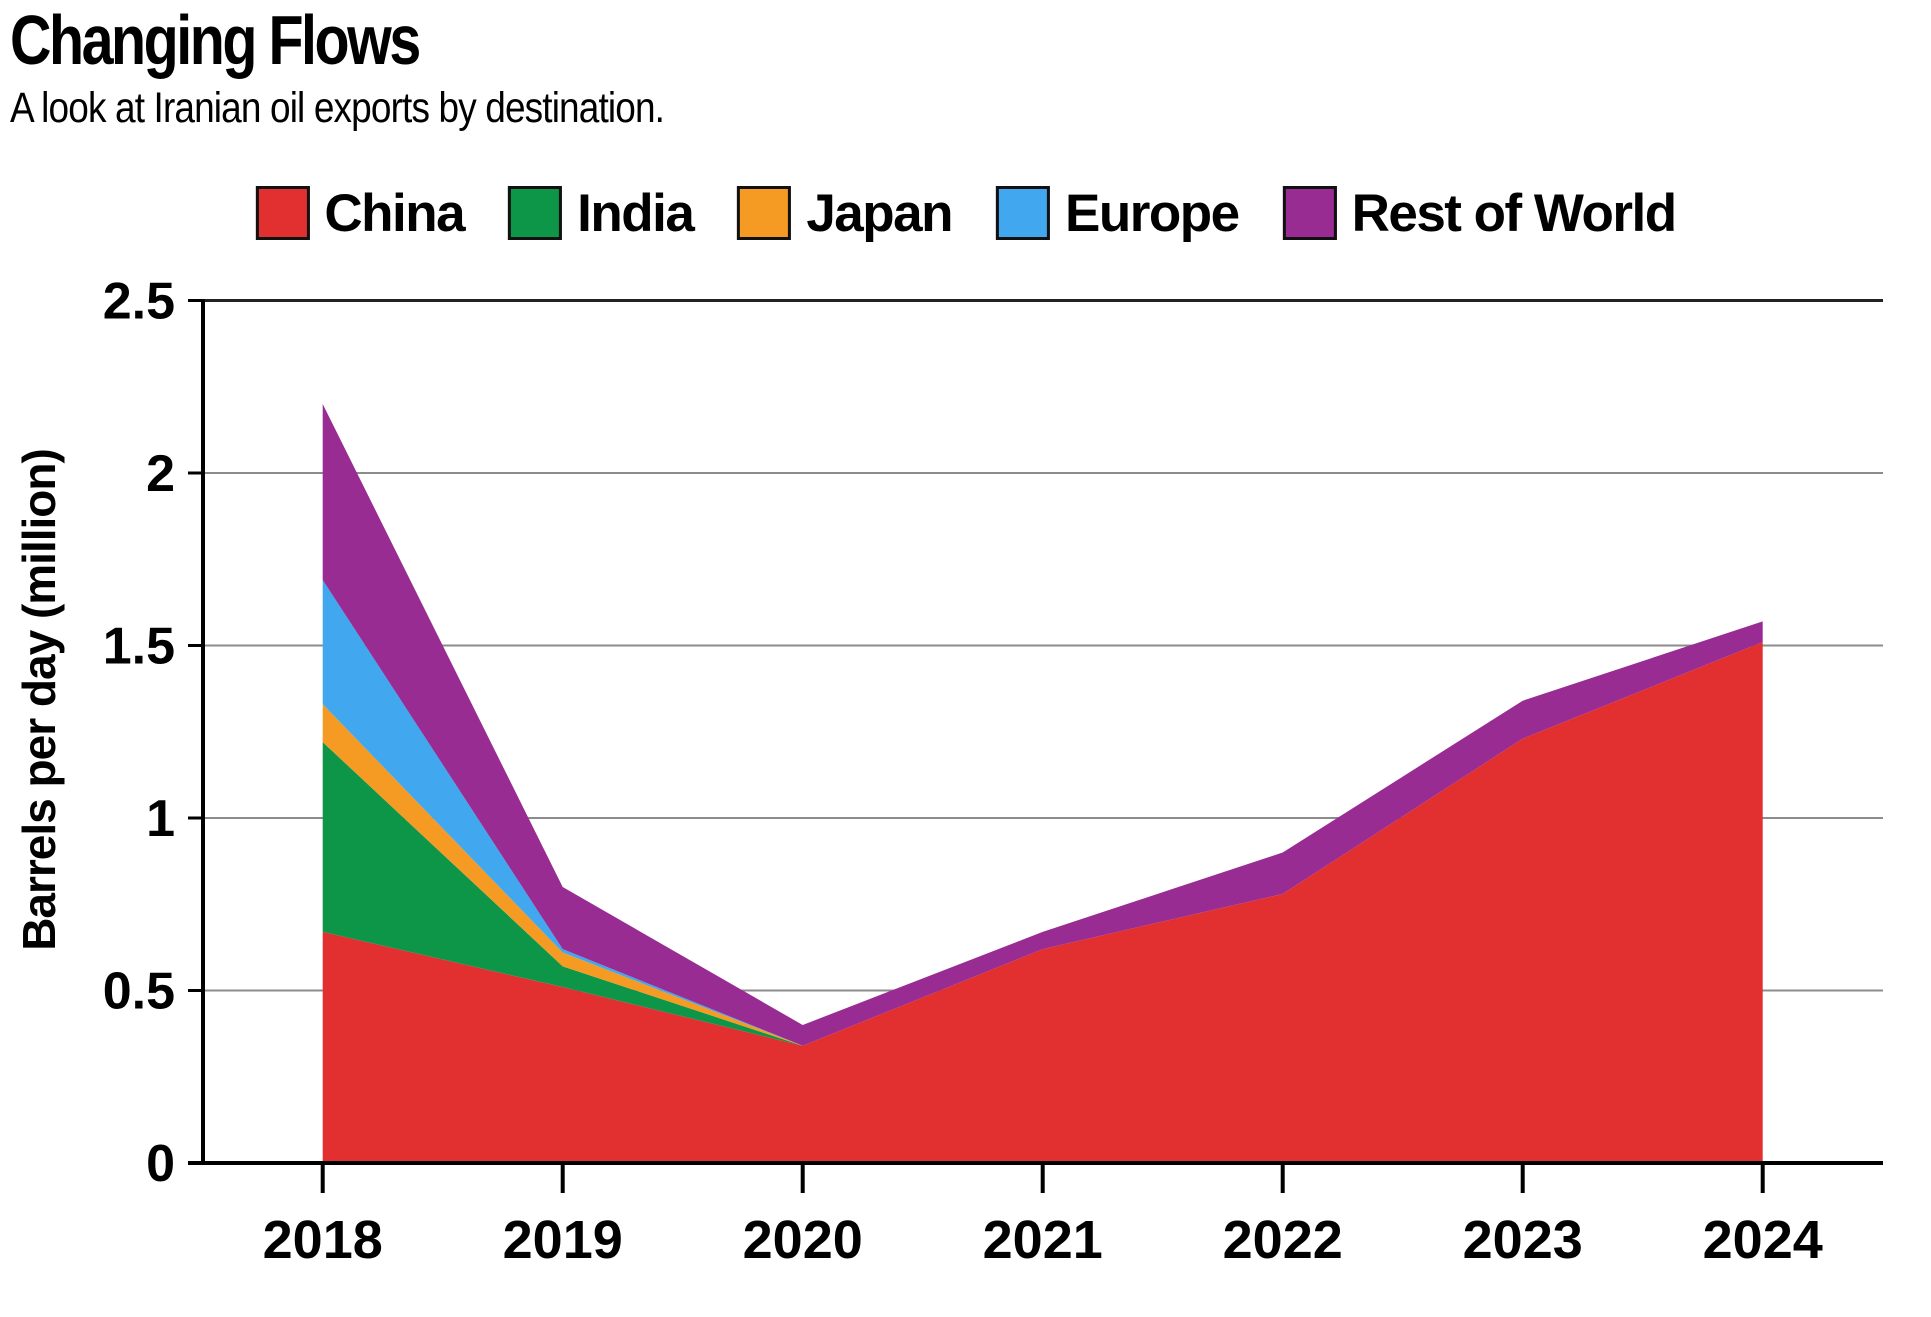 This screenshot has width=1931, height=1317. What do you see at coordinates (879, 213) in the screenshot?
I see `legend-label: Japan` at bounding box center [879, 213].